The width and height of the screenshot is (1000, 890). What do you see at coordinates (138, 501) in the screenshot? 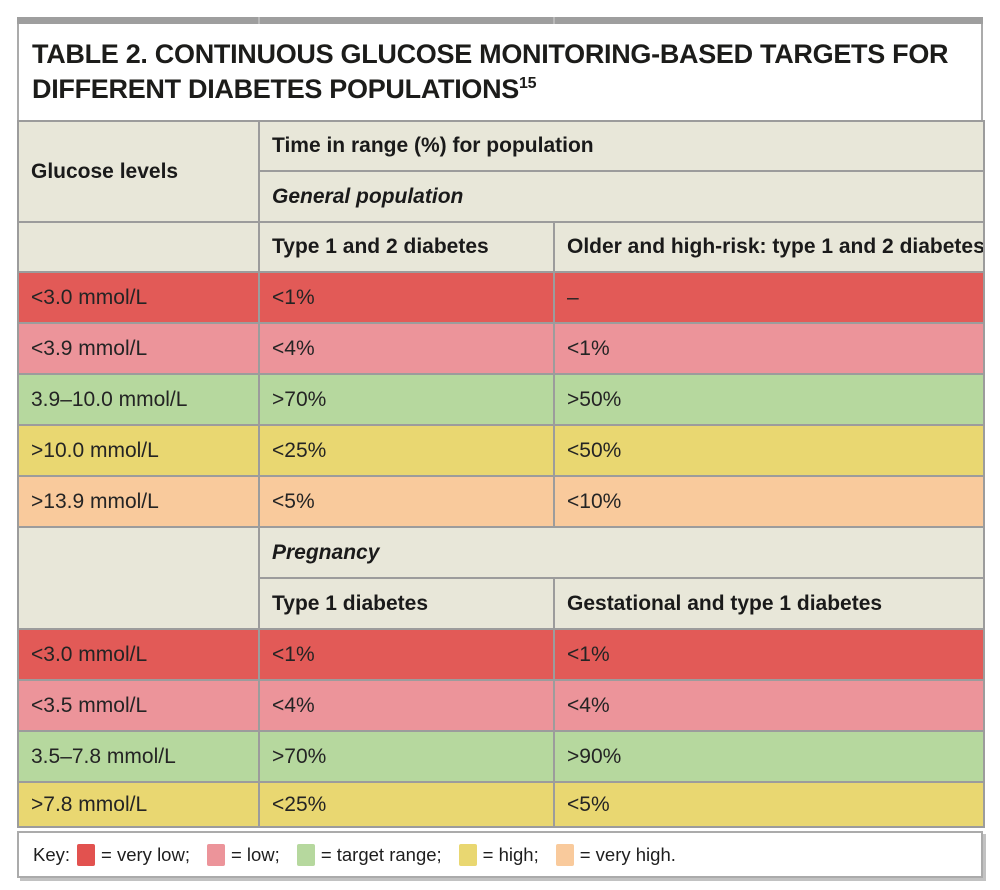
I see `glucose-cell: >13.9 mmol/L` at bounding box center [138, 501].